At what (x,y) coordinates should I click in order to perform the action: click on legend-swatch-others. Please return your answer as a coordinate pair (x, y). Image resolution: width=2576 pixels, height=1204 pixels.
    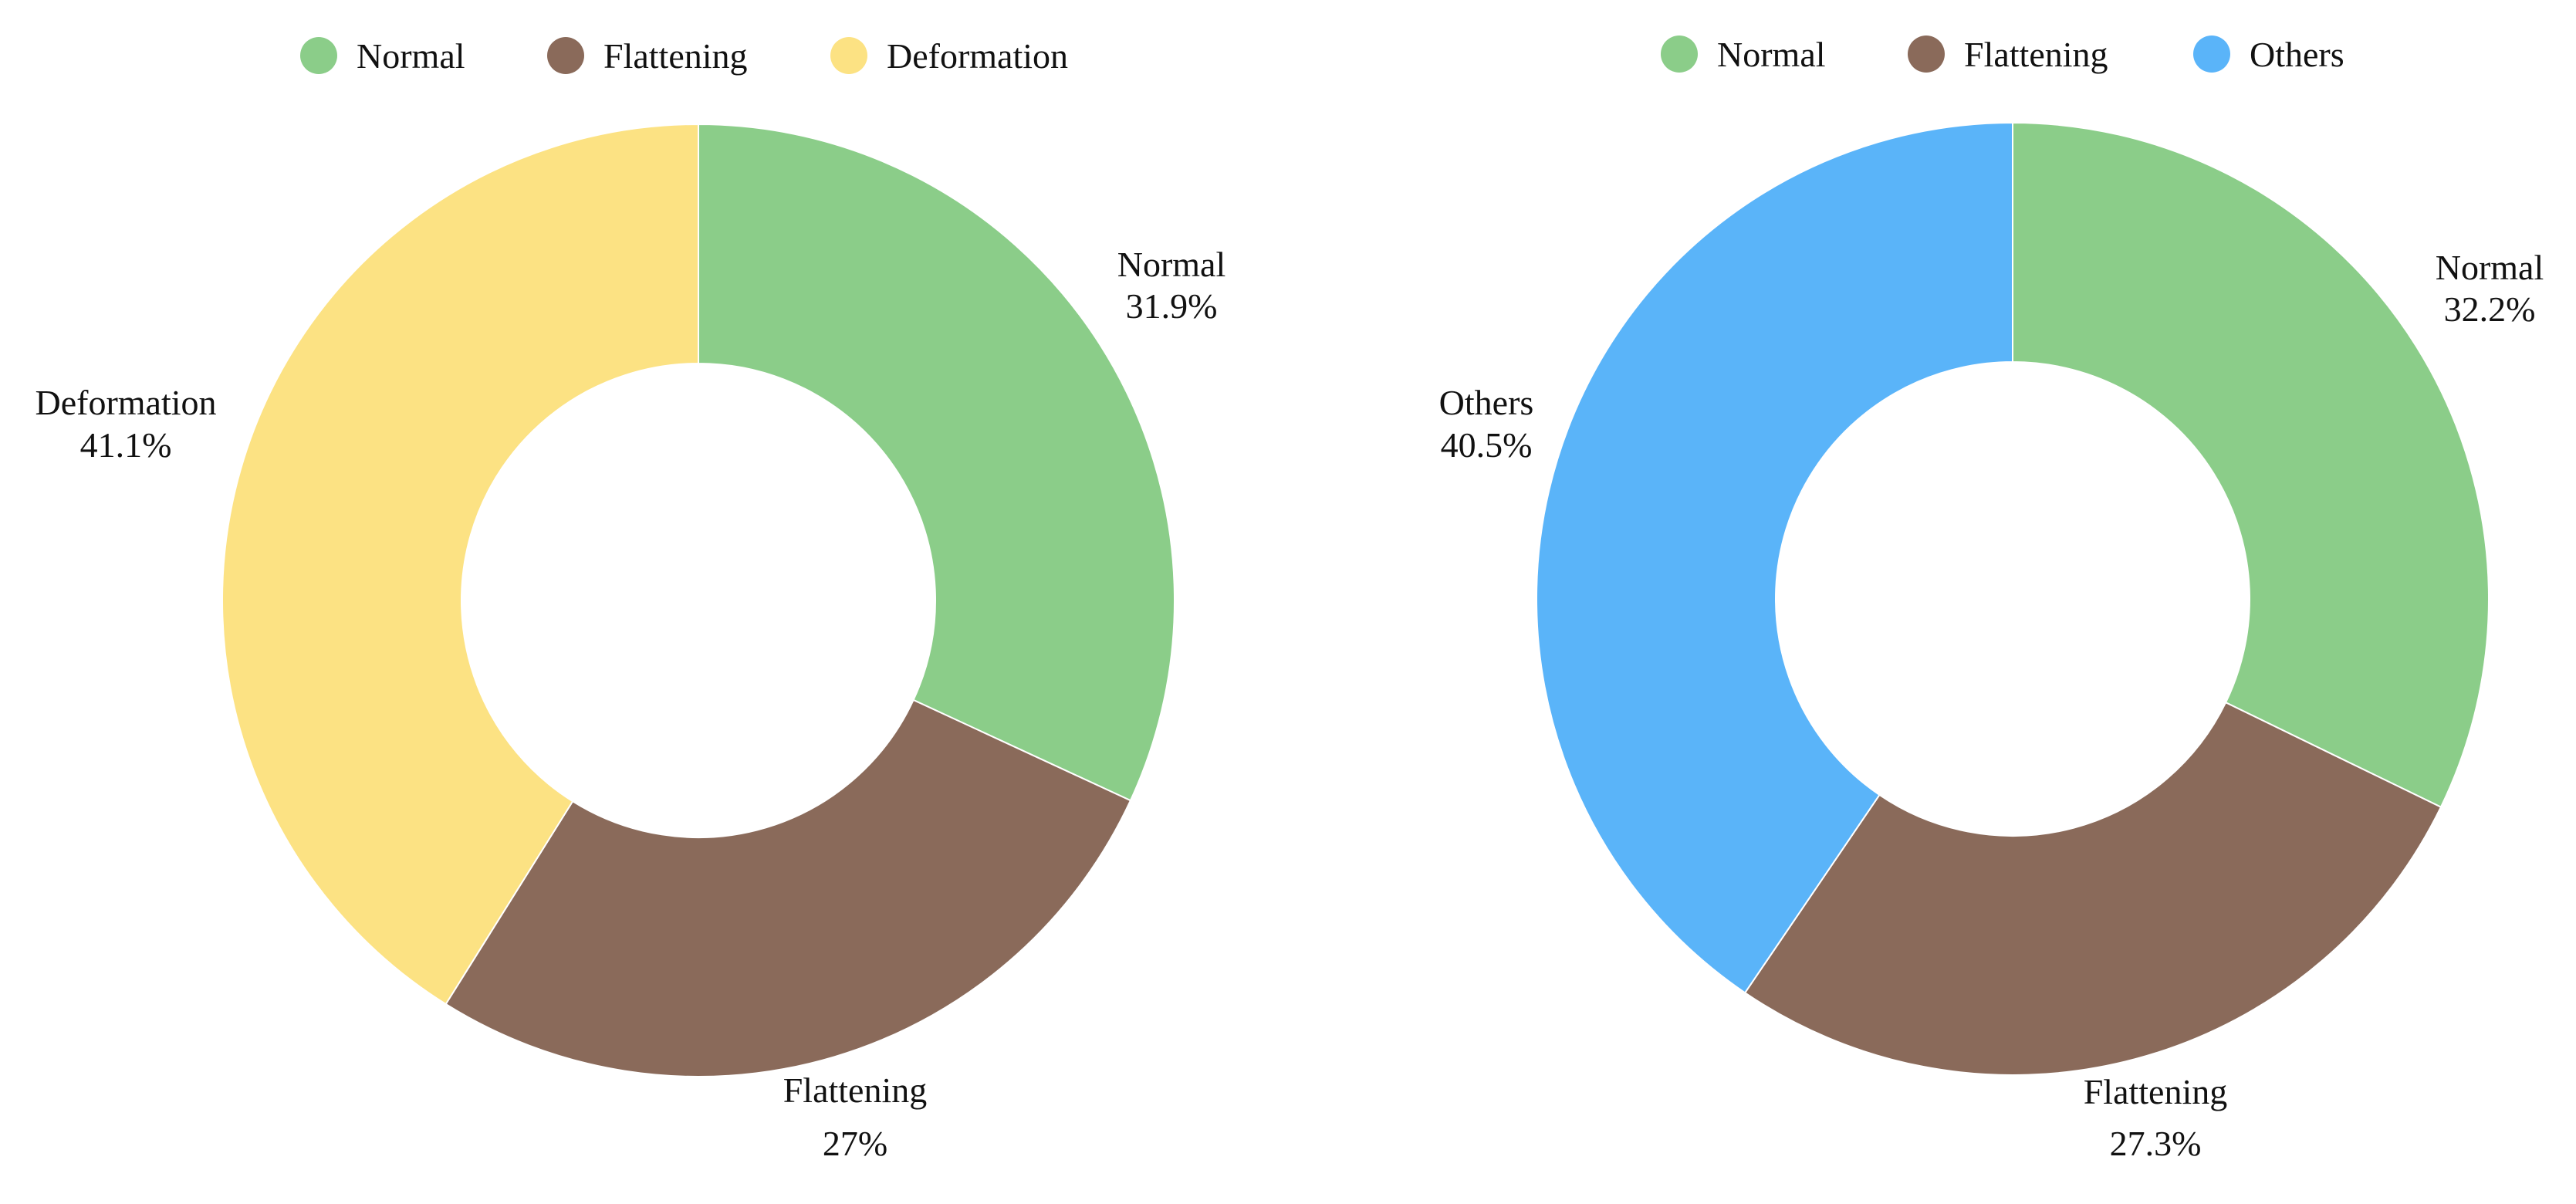
    Looking at the image, I should click on (2211, 55).